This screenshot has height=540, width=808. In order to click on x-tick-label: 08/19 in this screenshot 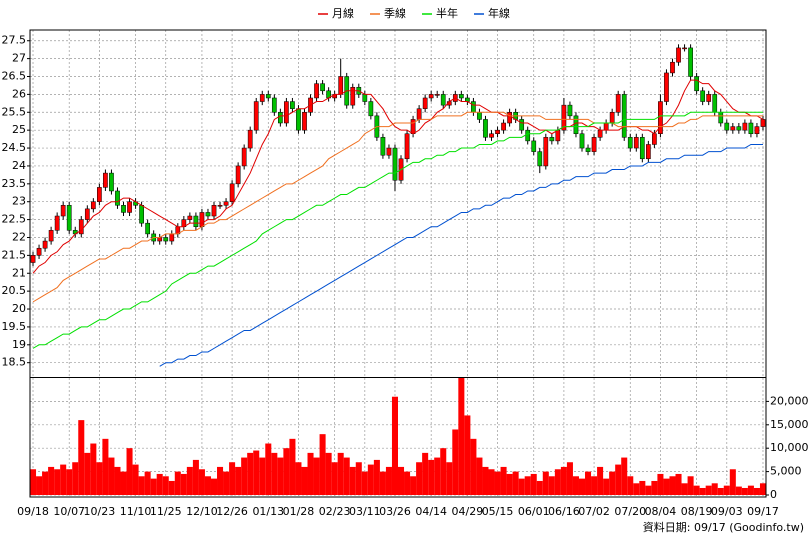, I will do `click(697, 511)`.